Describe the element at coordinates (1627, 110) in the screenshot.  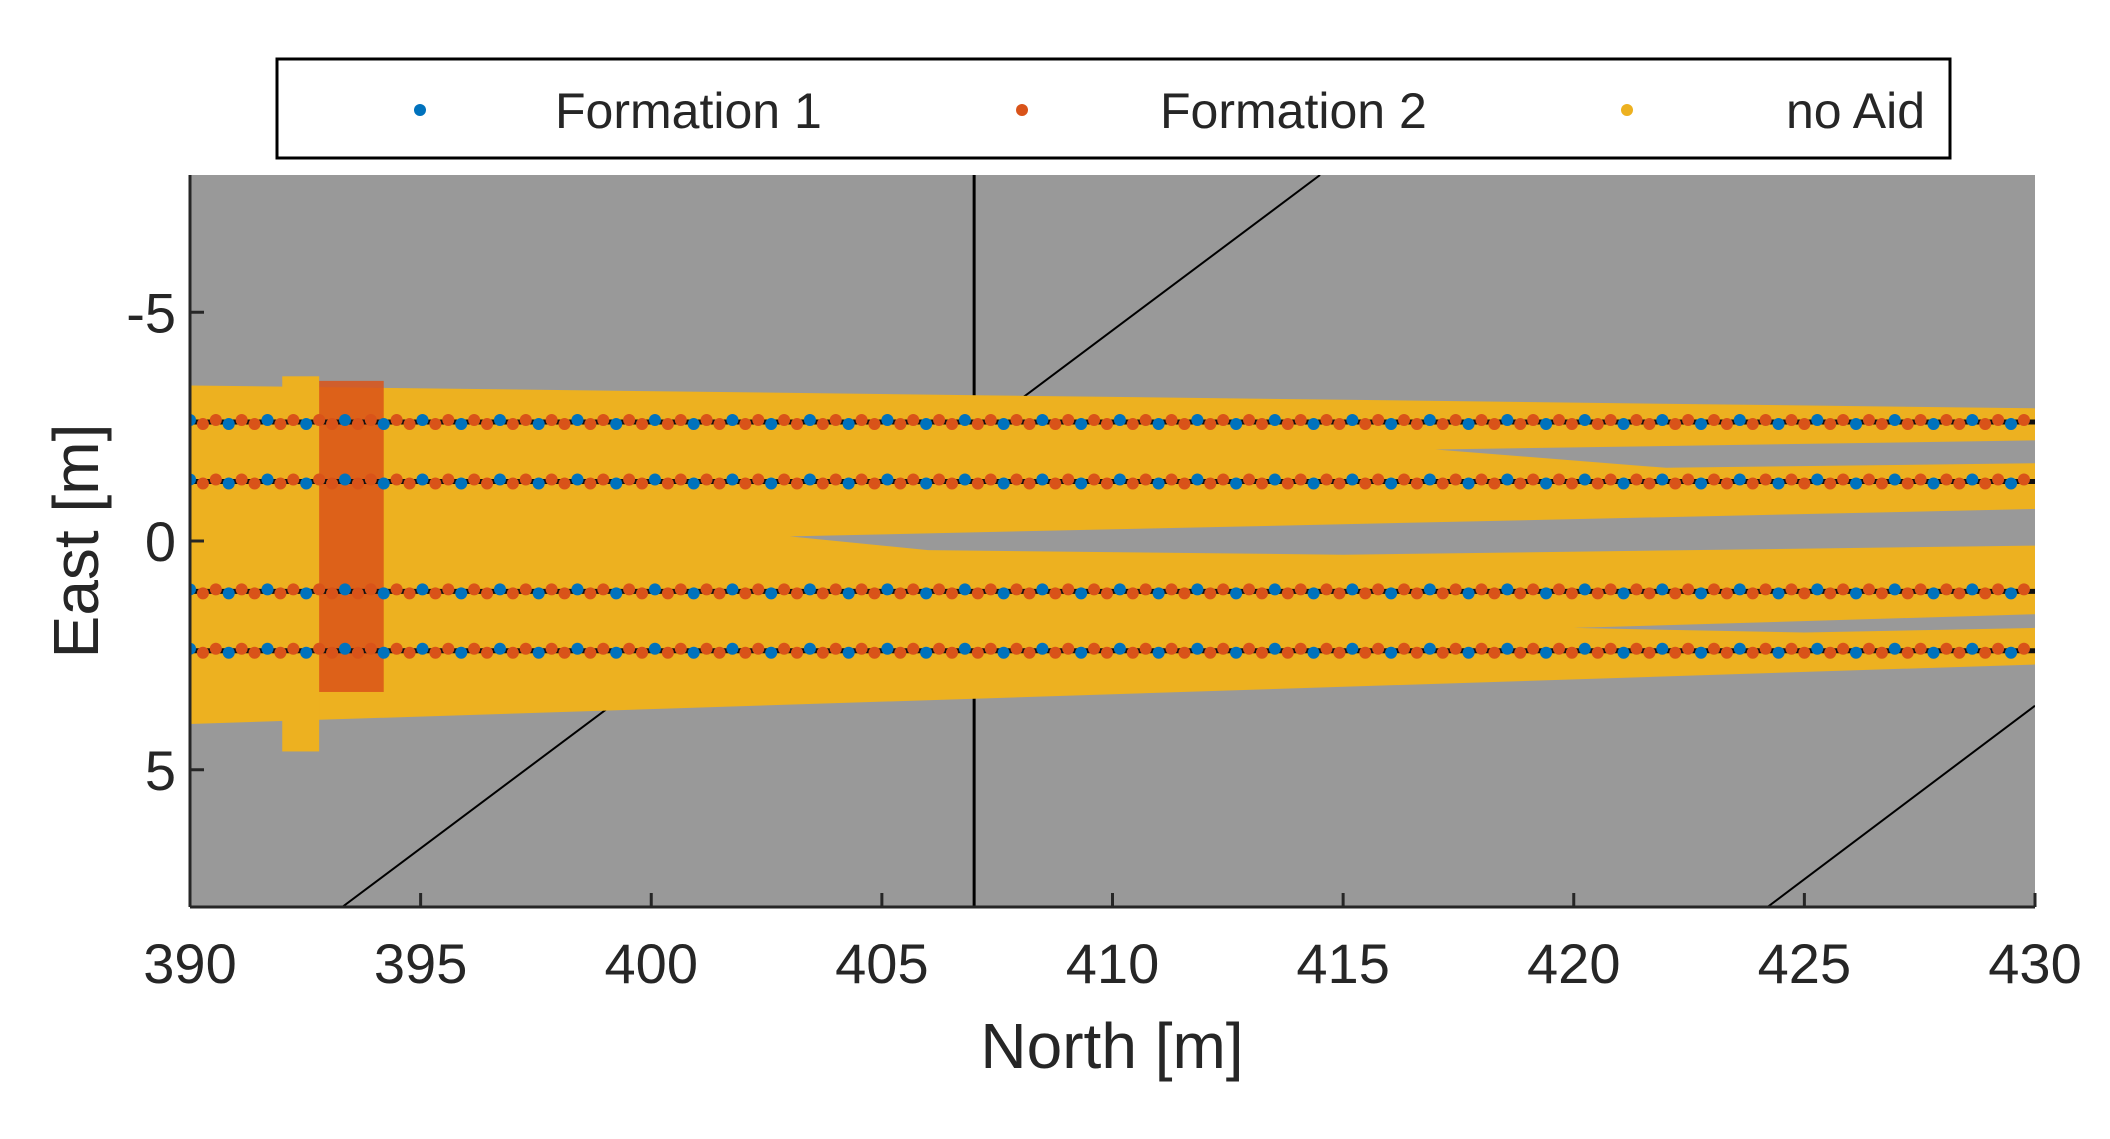
I see `legend-marker-no-aid` at that location.